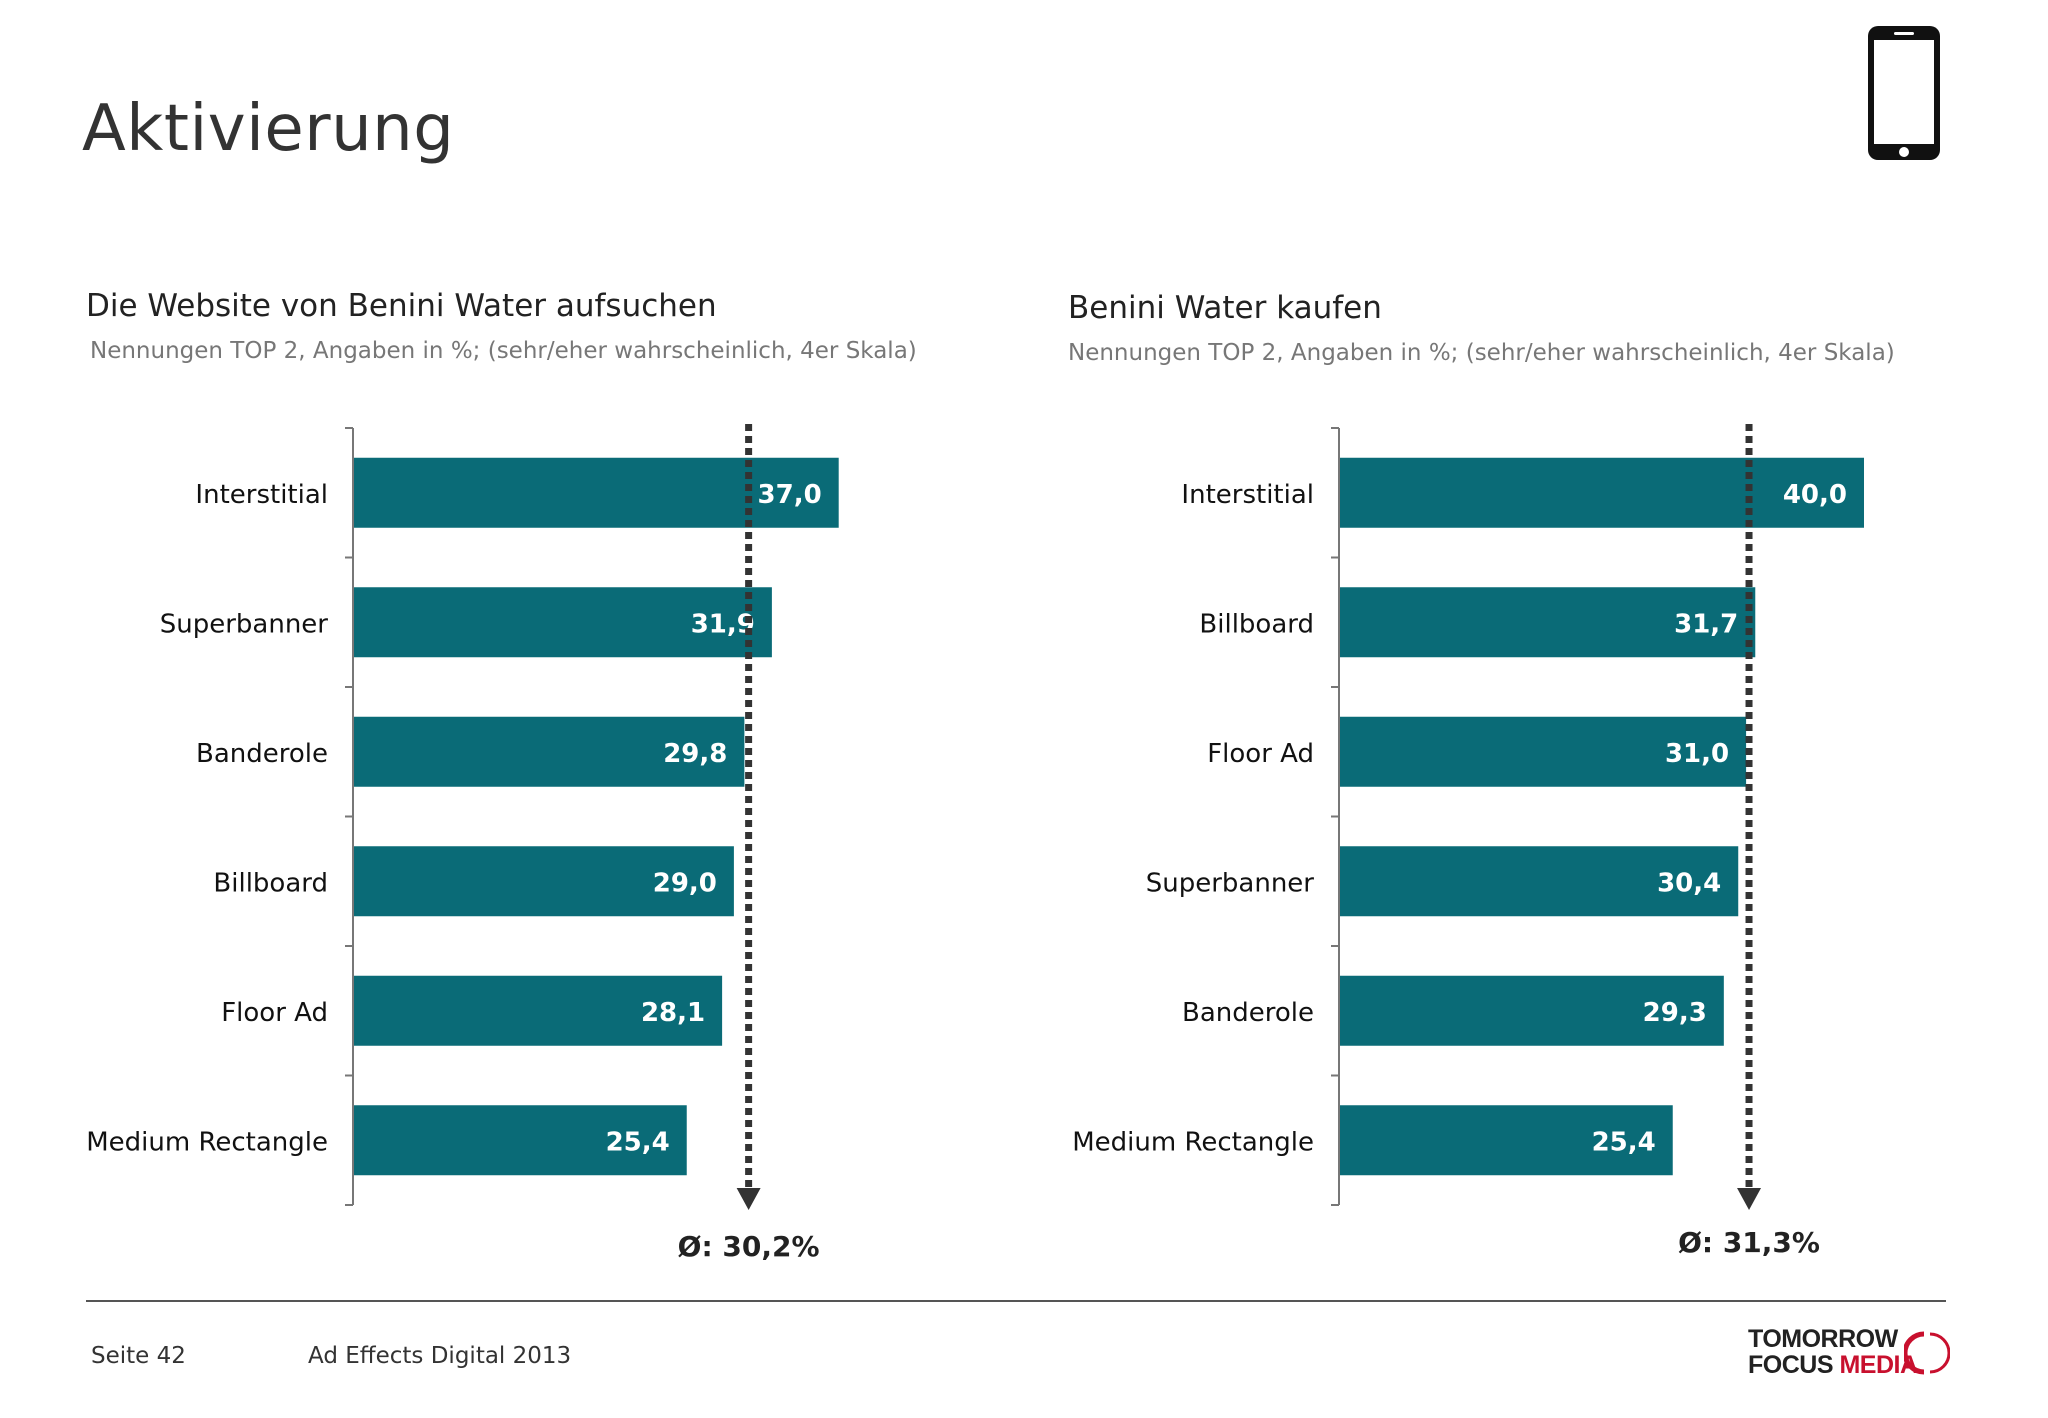  I want to click on data-label: 29,8, so click(695, 754).